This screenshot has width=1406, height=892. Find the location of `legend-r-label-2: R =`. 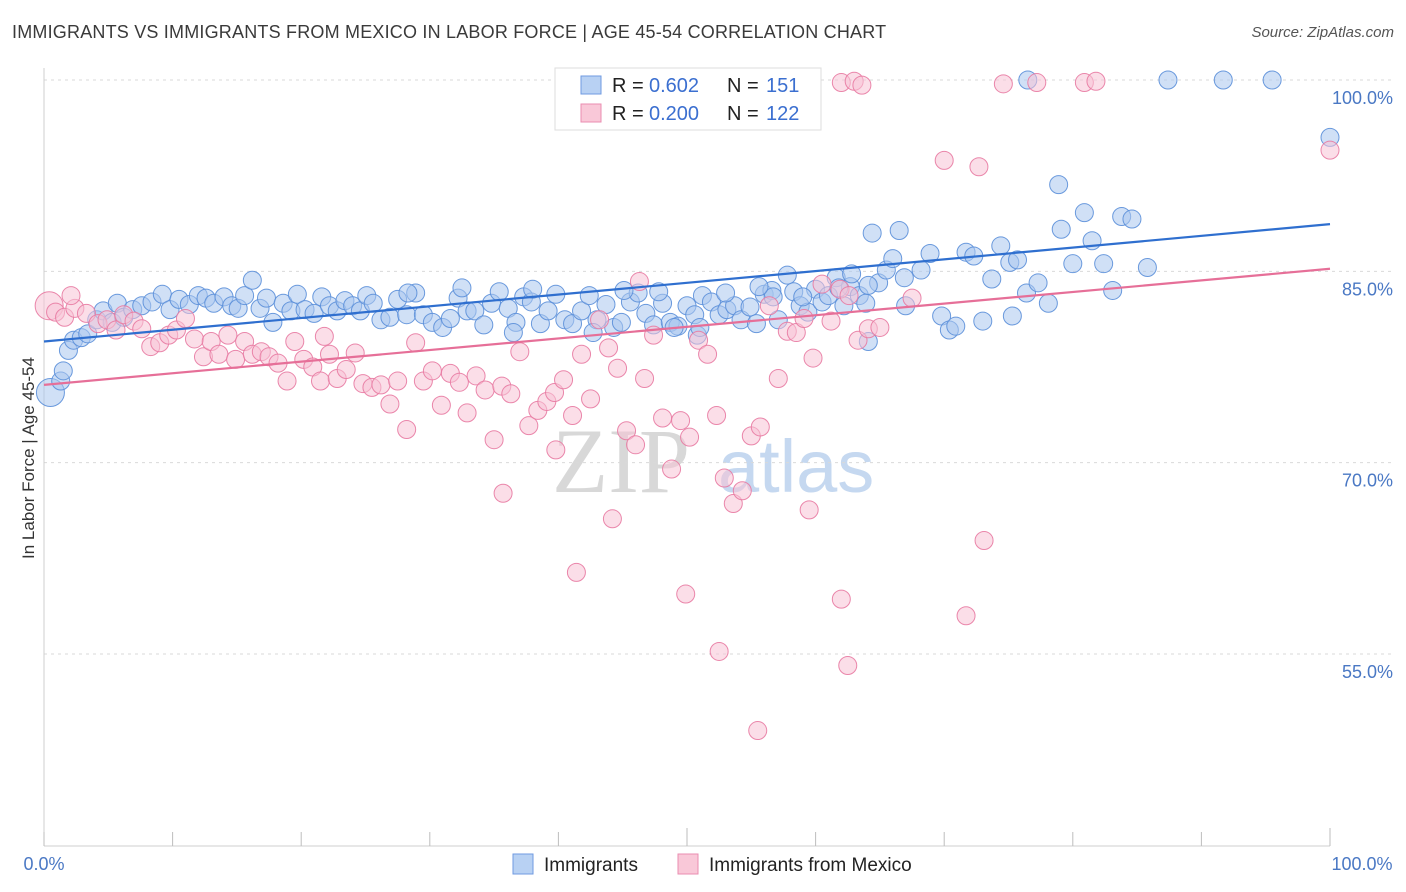

legend-r-label-2: R = is located at coordinates (628, 114).